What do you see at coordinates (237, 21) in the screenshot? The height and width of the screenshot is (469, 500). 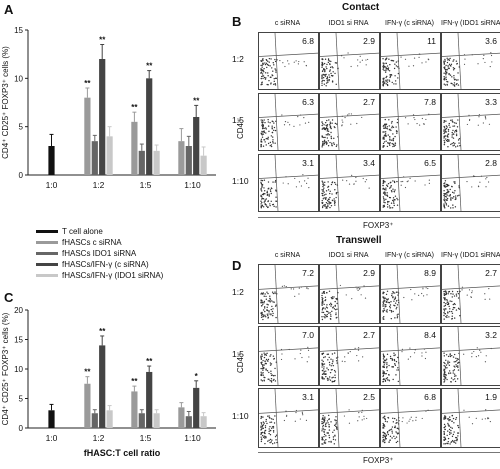 I see `panel-letter-b: B` at bounding box center [237, 21].